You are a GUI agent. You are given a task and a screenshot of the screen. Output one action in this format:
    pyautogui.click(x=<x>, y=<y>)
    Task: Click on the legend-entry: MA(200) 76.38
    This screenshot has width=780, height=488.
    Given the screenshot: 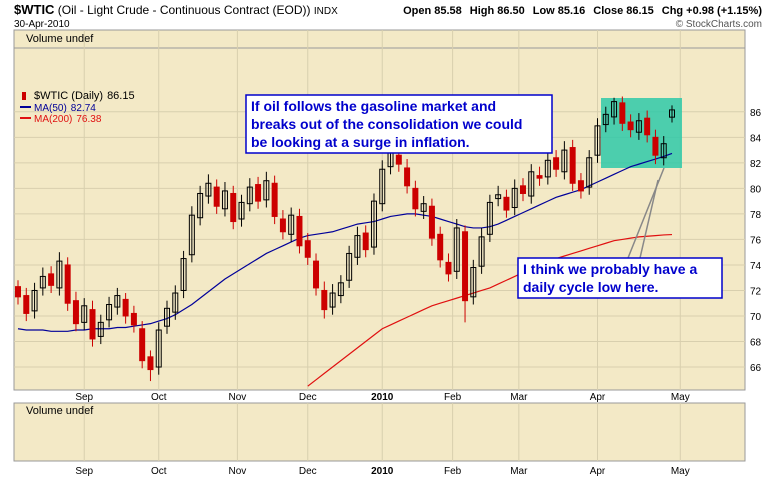 What is the action you would take?
    pyautogui.click(x=68, y=119)
    